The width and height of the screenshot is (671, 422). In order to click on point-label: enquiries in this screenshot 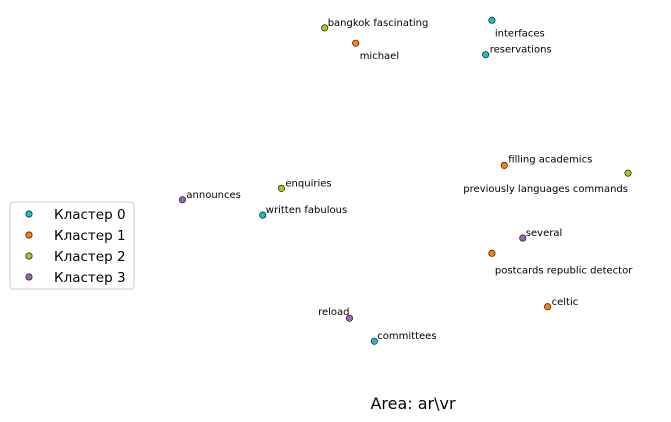, I will do `click(308, 183)`.